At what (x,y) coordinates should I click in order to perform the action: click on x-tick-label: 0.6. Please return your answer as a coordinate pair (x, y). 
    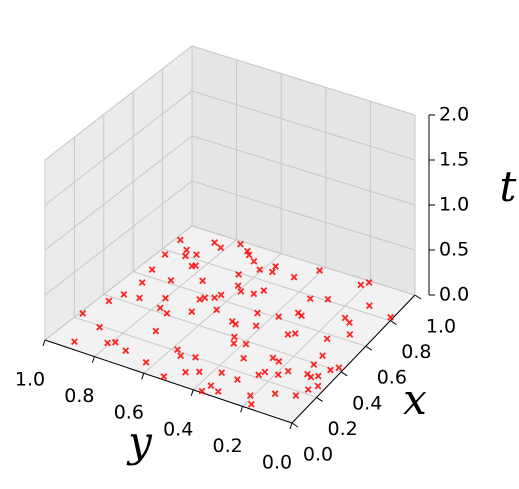
    Looking at the image, I should click on (392, 378).